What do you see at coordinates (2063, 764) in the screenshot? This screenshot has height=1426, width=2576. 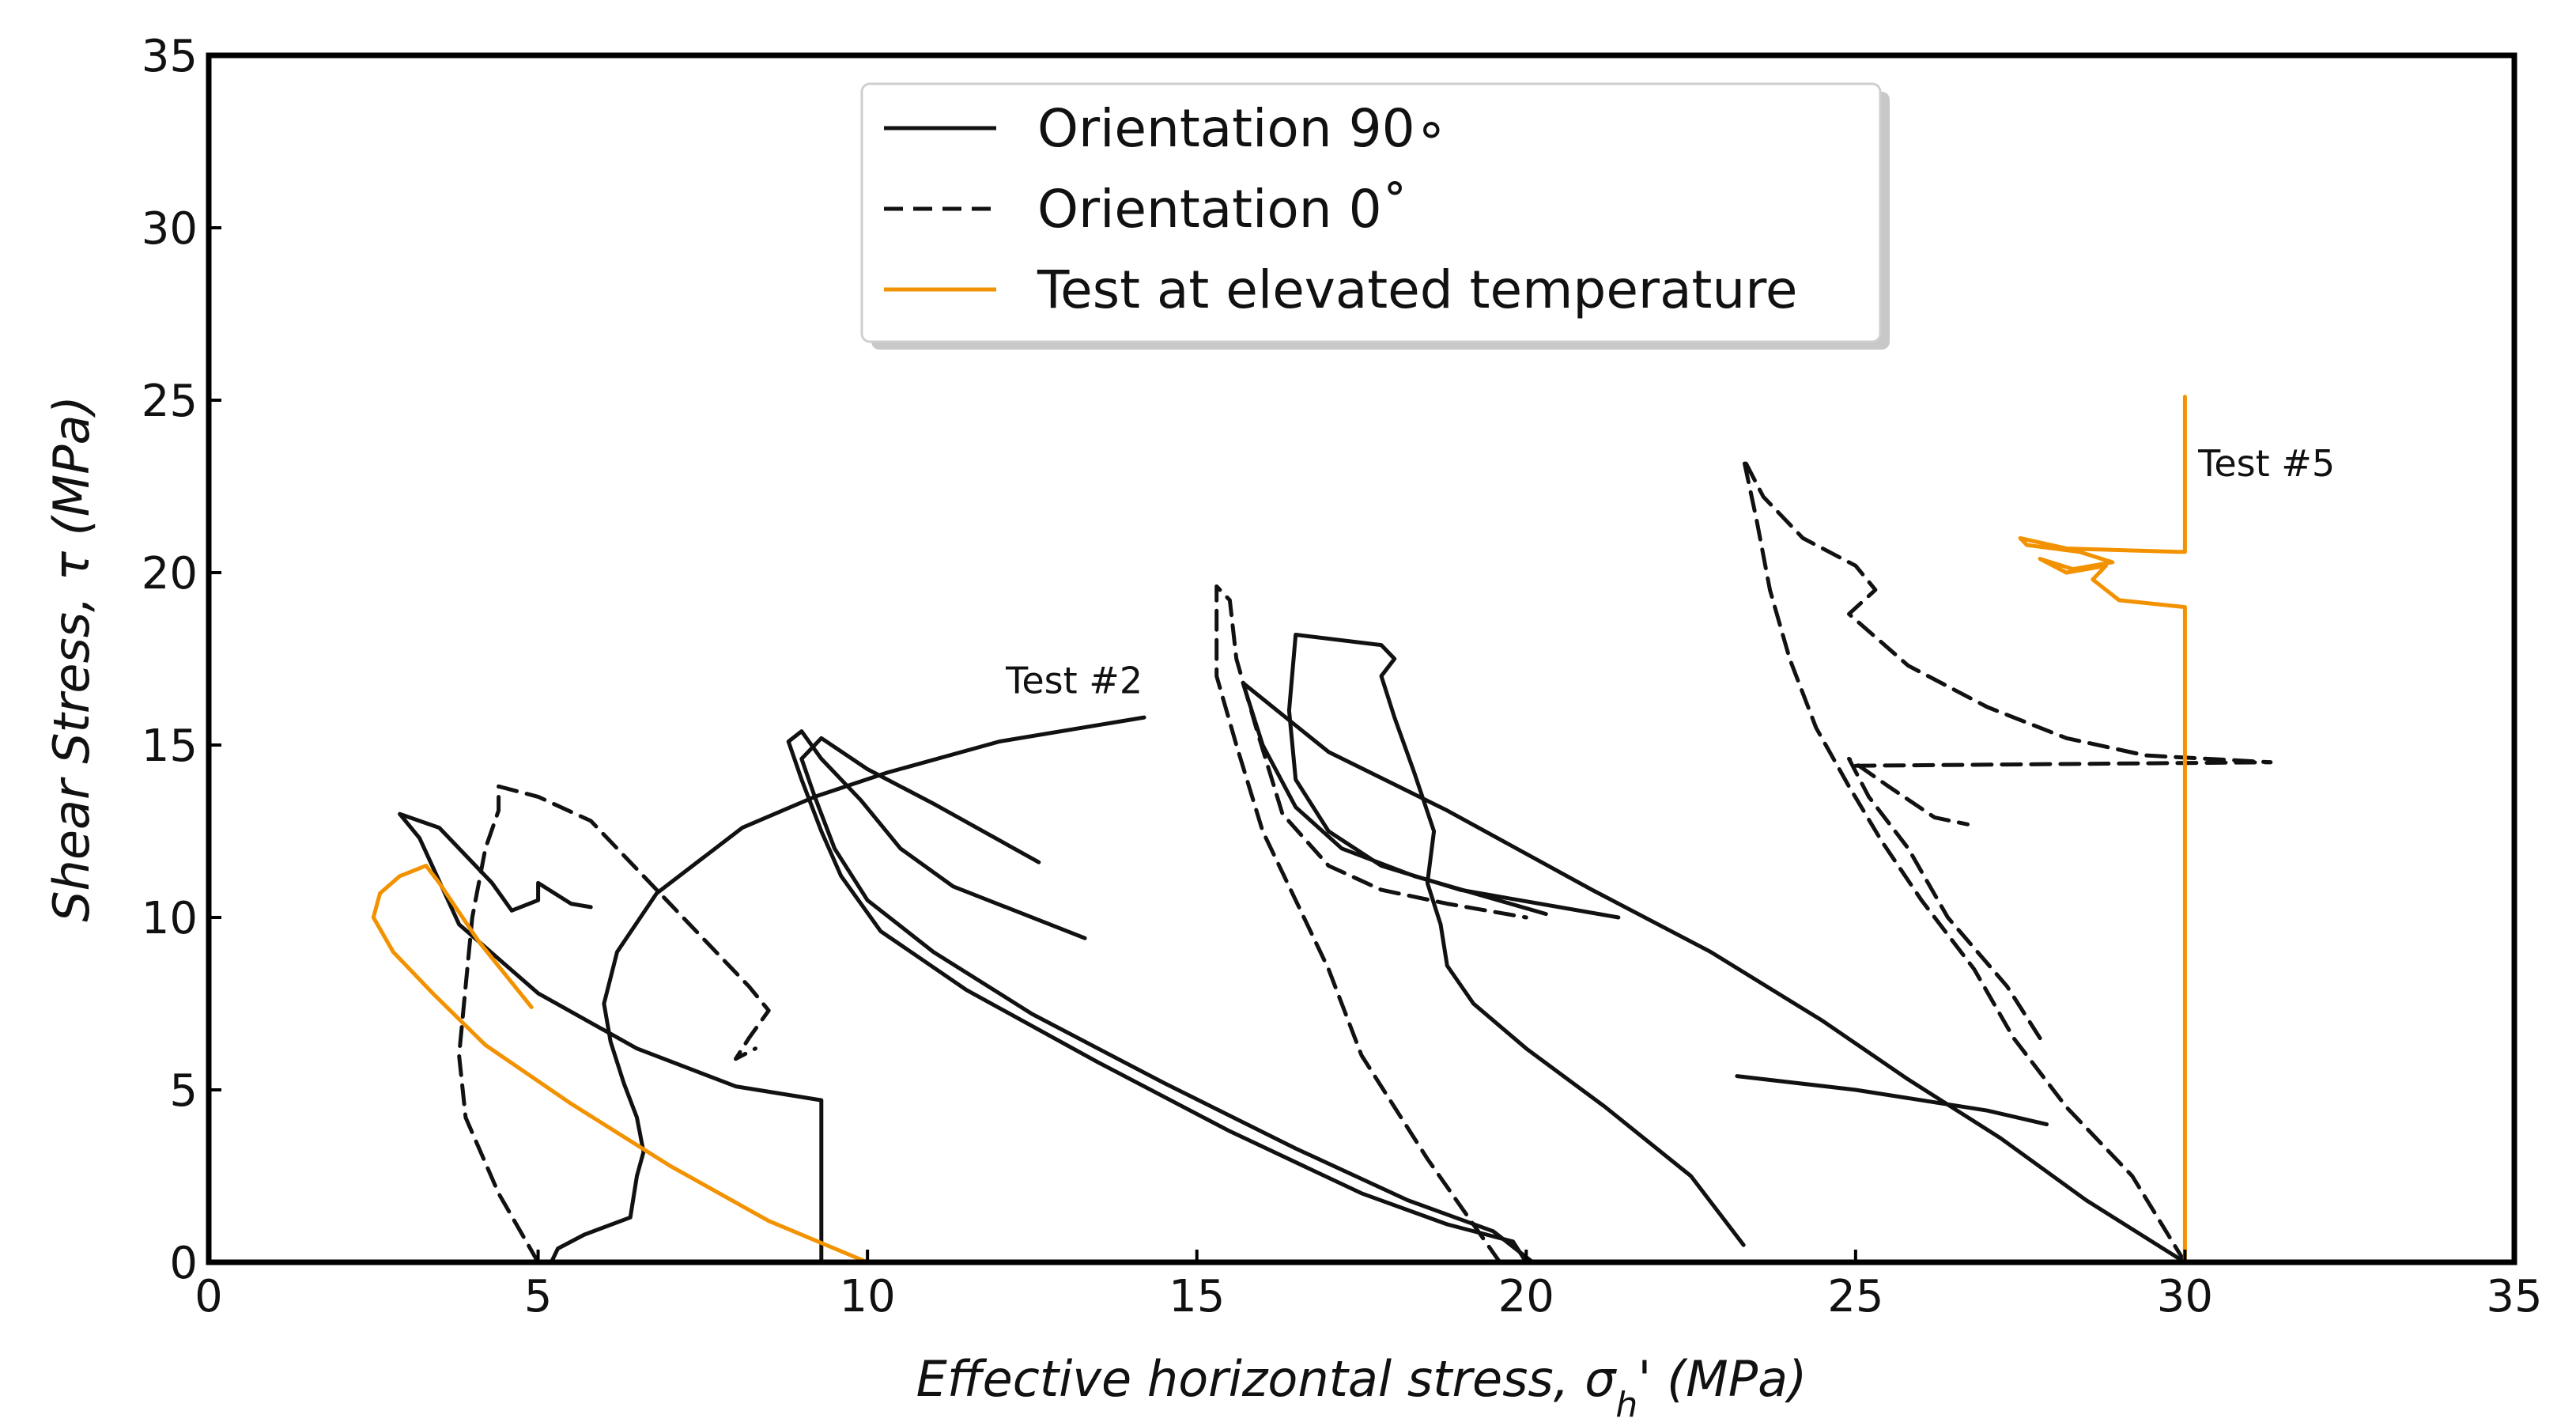 I see `series-line-0-e` at bounding box center [2063, 764].